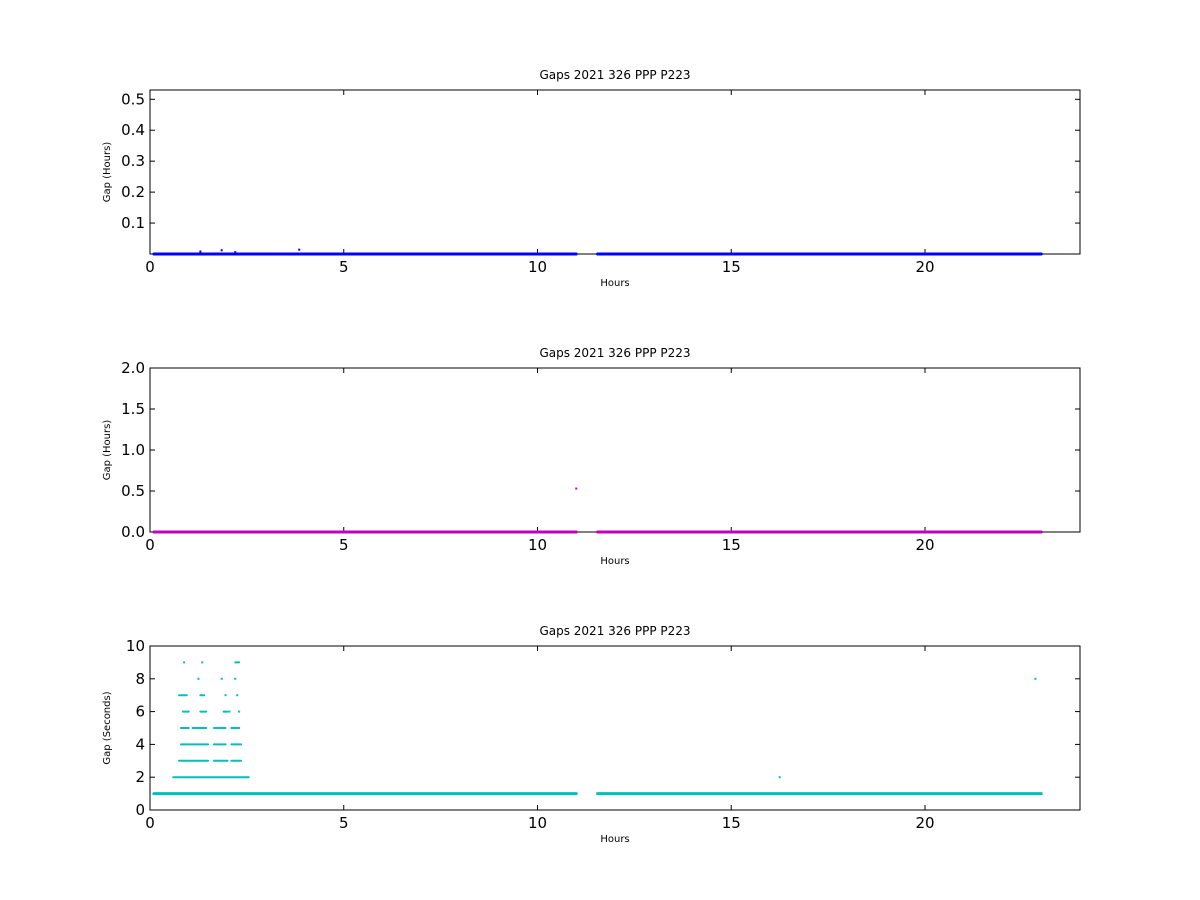 The image size is (1200, 900). I want to click on y-tick-label: 0, so click(140, 810).